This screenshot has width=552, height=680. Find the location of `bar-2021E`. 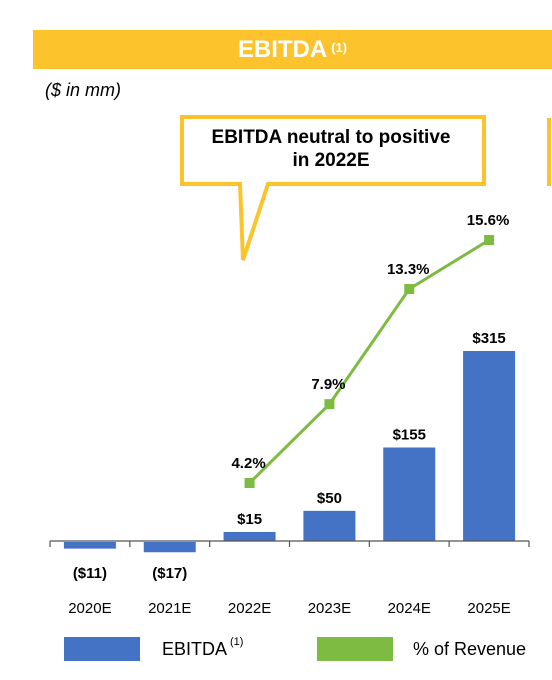

bar-2021E is located at coordinates (169, 547).